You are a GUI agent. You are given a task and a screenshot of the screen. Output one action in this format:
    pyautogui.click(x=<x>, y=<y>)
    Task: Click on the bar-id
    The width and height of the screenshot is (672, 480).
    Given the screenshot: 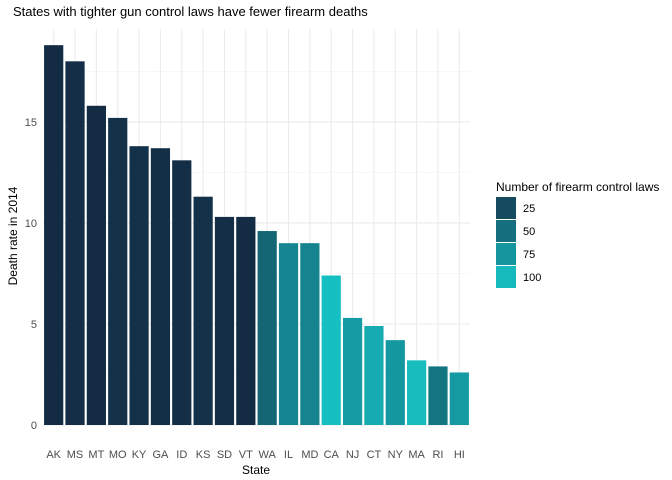 What is the action you would take?
    pyautogui.click(x=182, y=292)
    